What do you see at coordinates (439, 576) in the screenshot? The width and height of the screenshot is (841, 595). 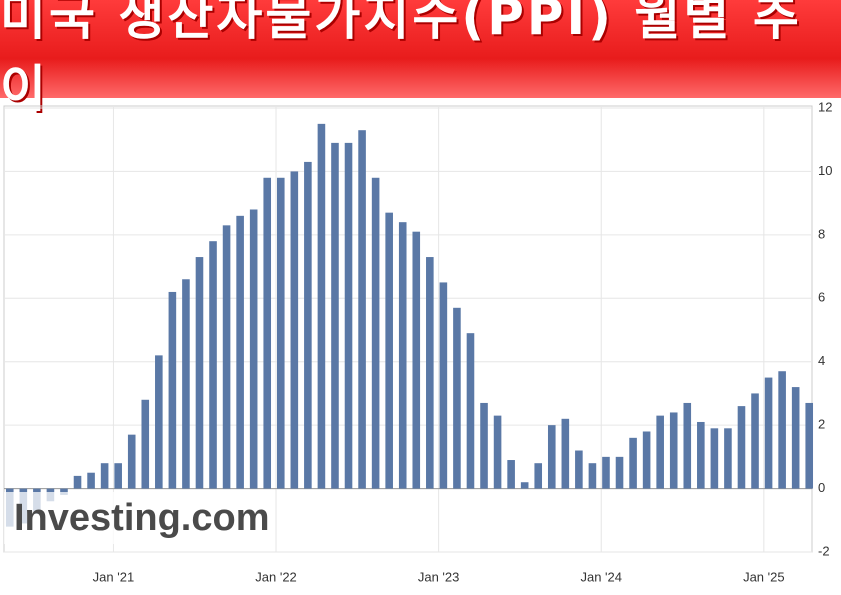 I see `x-tick-label: Jan '23` at bounding box center [439, 576].